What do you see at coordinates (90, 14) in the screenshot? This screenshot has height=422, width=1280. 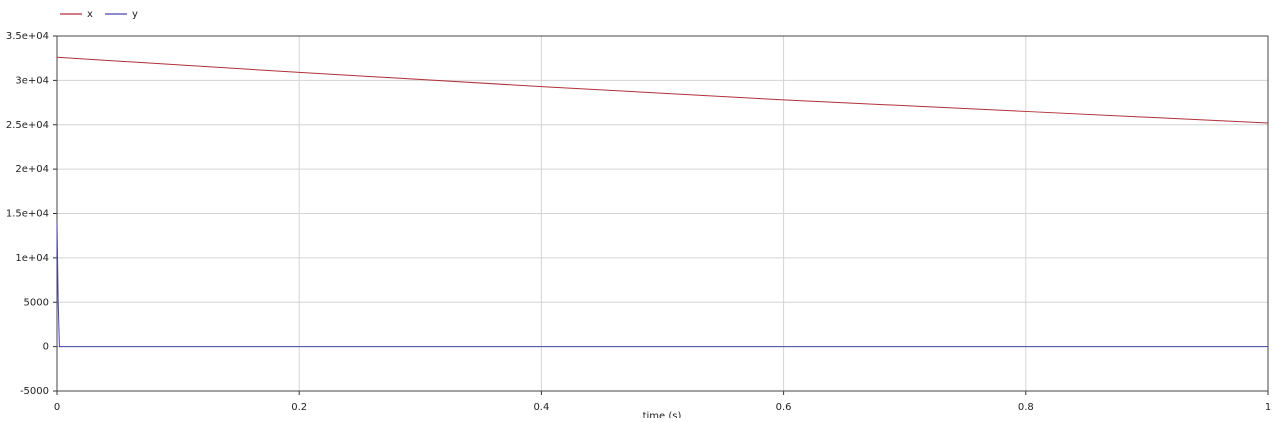 I see `legend-label: x` at bounding box center [90, 14].